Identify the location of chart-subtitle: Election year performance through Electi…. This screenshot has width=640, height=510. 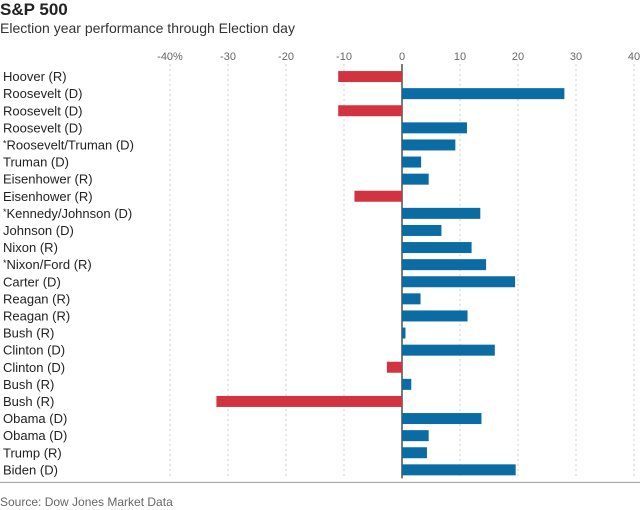
(147, 28).